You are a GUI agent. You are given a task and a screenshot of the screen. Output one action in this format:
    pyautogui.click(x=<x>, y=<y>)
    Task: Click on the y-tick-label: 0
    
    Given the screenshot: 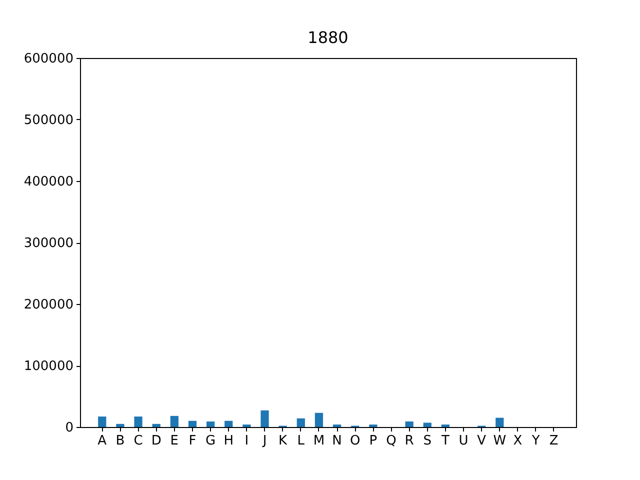 What is the action you would take?
    pyautogui.click(x=69, y=428)
    